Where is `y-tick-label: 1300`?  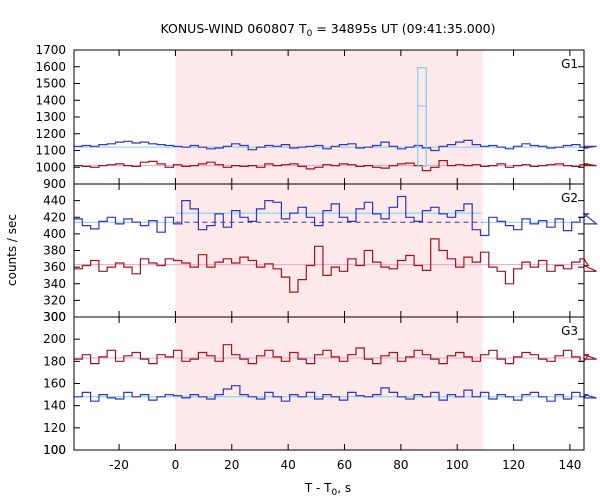 y-tick-label: 1300 is located at coordinates (50, 117).